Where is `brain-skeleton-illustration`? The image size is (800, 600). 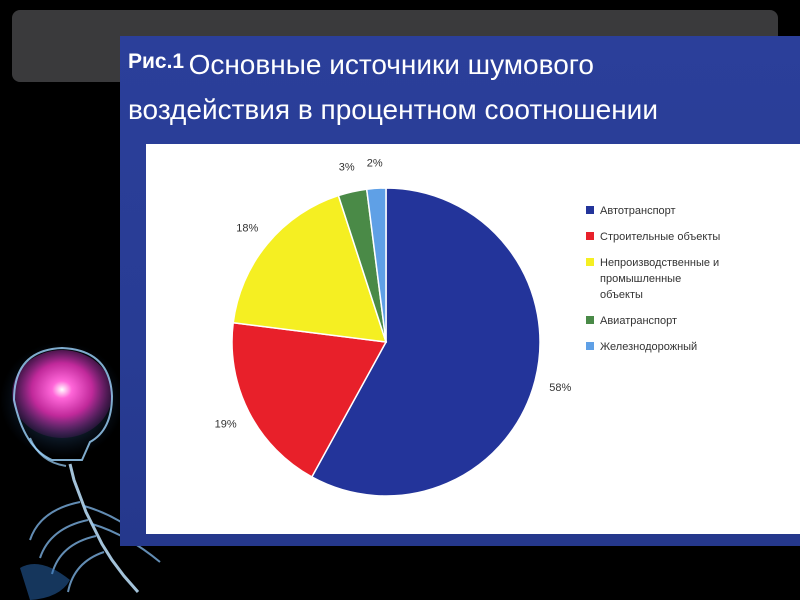
brain-skeleton-illustration is located at coordinates (80, 471).